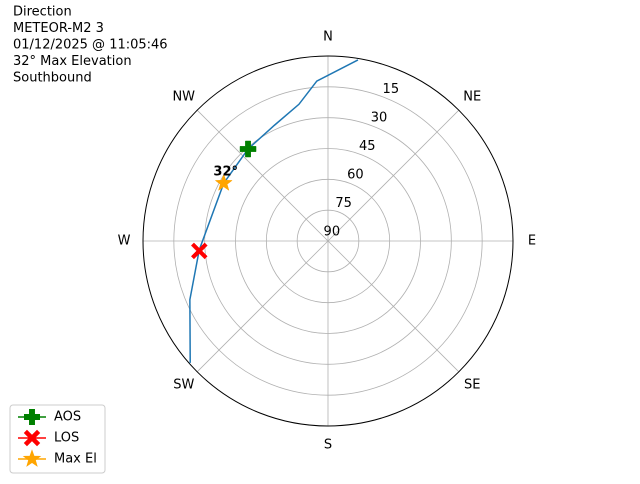 The image size is (640, 484). What do you see at coordinates (328, 445) in the screenshot?
I see `direction-label: S` at bounding box center [328, 445].